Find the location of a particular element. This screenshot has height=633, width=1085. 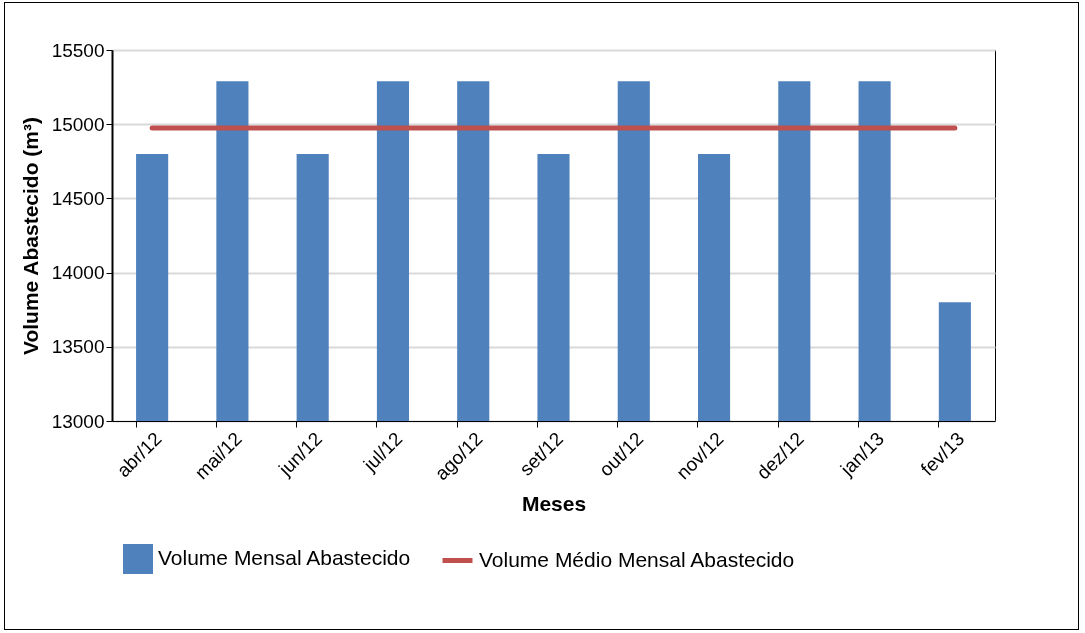

y-tick-label: 15500 is located at coordinates (78, 50).